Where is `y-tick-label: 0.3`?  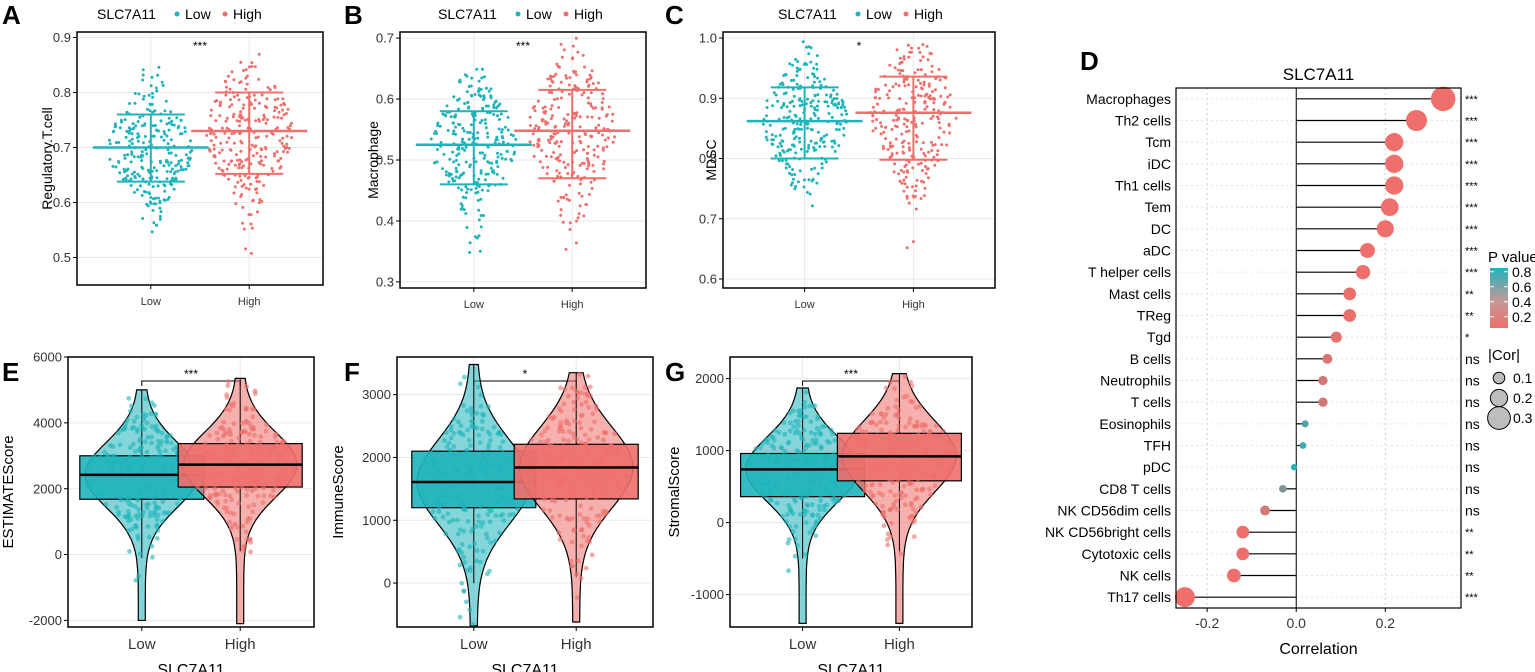
y-tick-label: 0.3 is located at coordinates (385, 281).